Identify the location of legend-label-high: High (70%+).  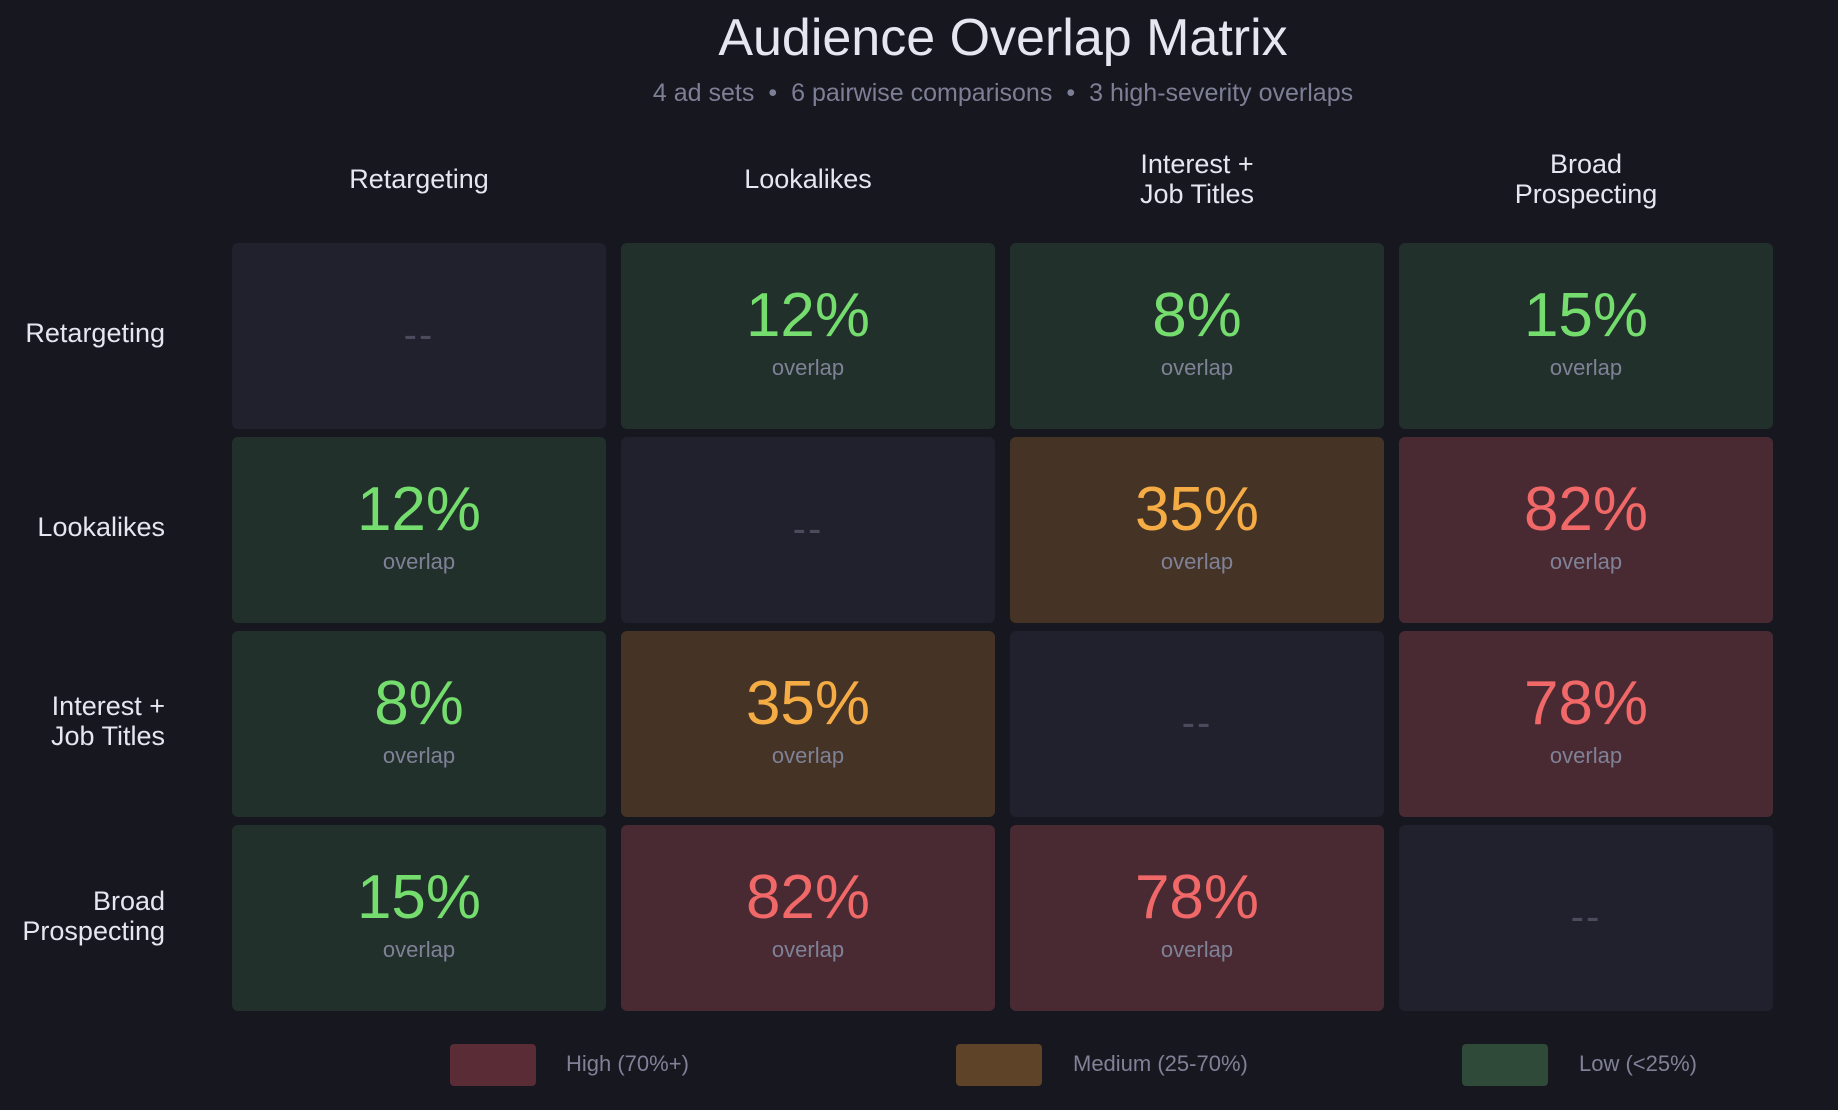
(627, 1063).